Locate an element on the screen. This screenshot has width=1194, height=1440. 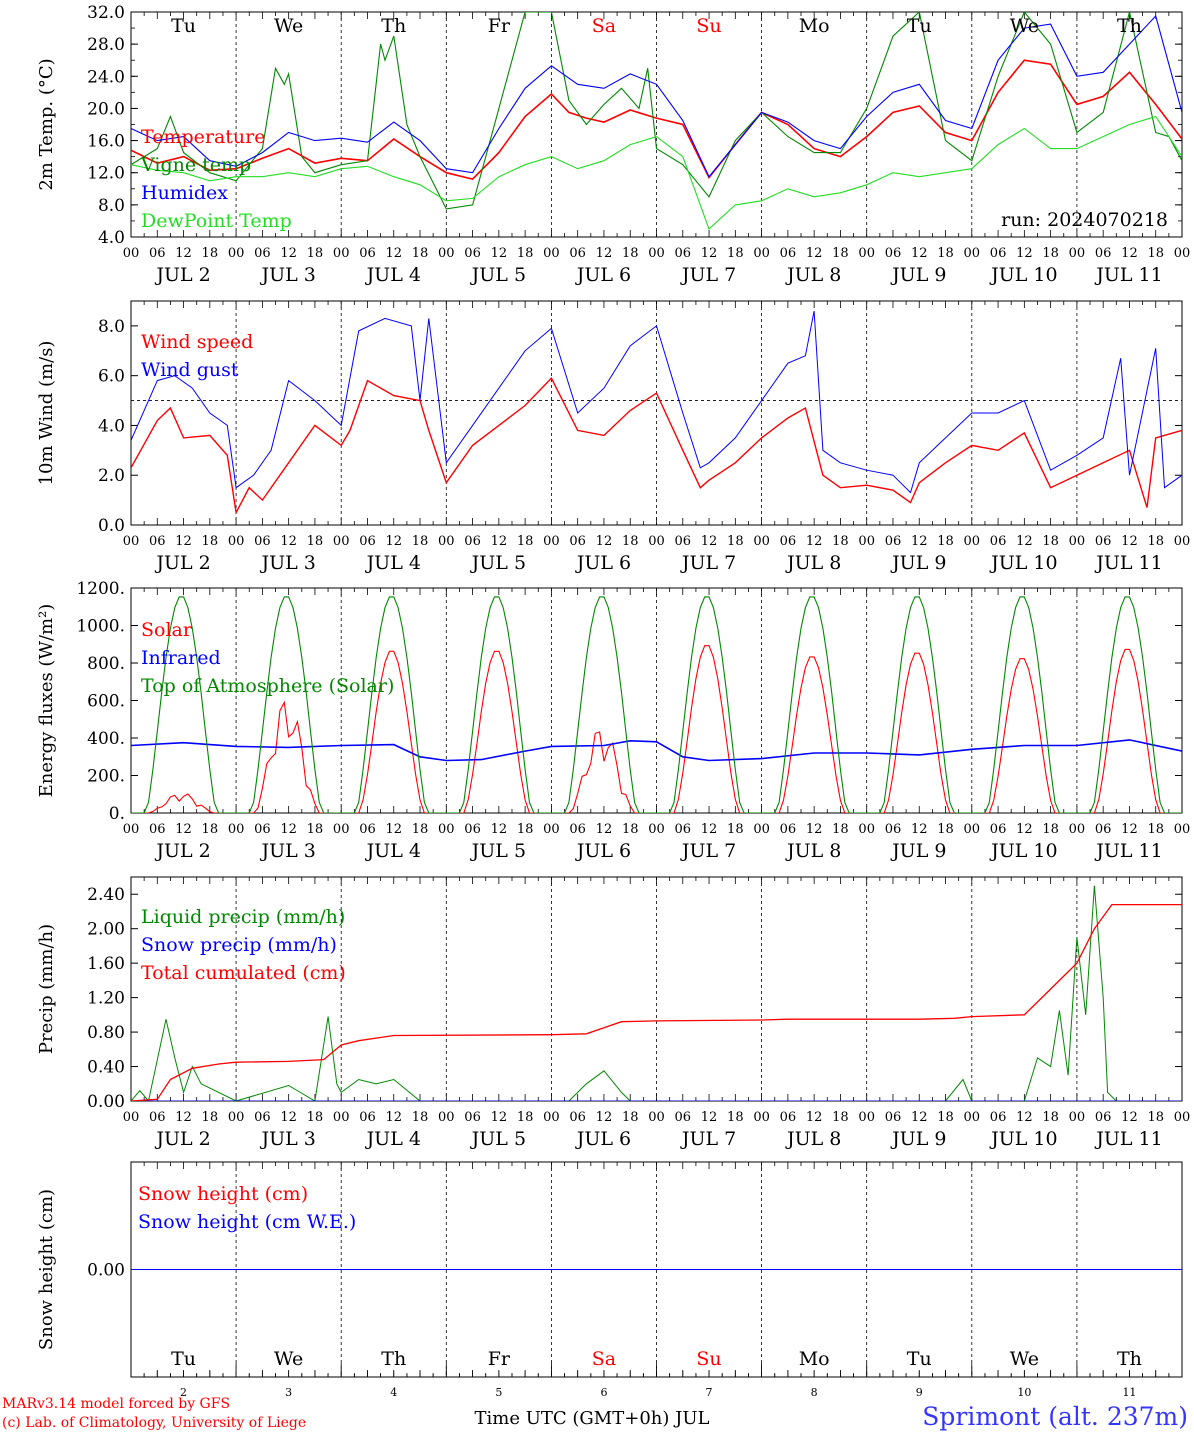
legend-entry: Top of Atmosphere (Solar) is located at coordinates (267, 686).